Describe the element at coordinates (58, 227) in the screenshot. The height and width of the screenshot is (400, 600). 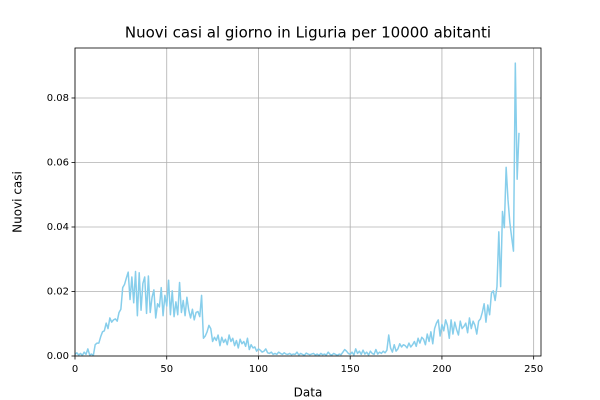
I see `y-tick-label: 0.04` at that location.